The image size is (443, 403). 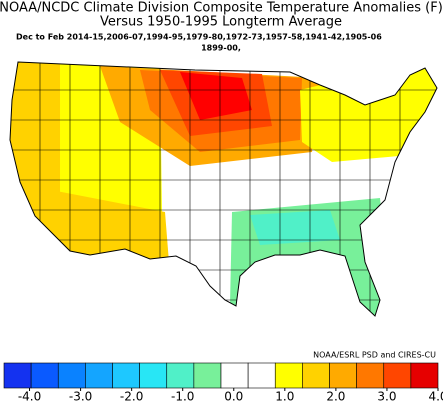 What do you see at coordinates (335, 396) in the screenshot?
I see `tick-label: 2.0` at bounding box center [335, 396].